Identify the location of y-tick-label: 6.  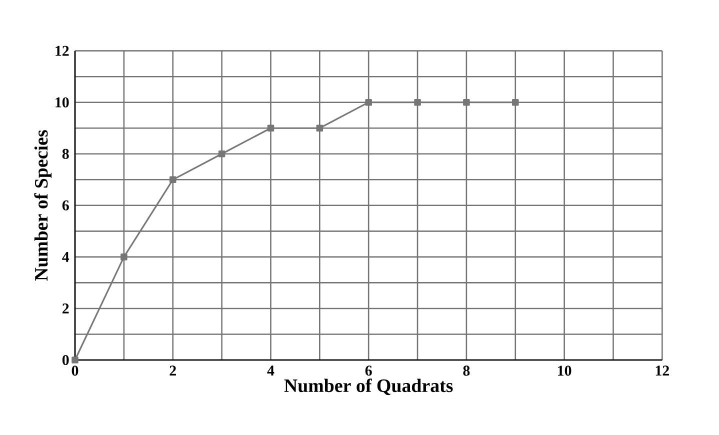
(65, 205).